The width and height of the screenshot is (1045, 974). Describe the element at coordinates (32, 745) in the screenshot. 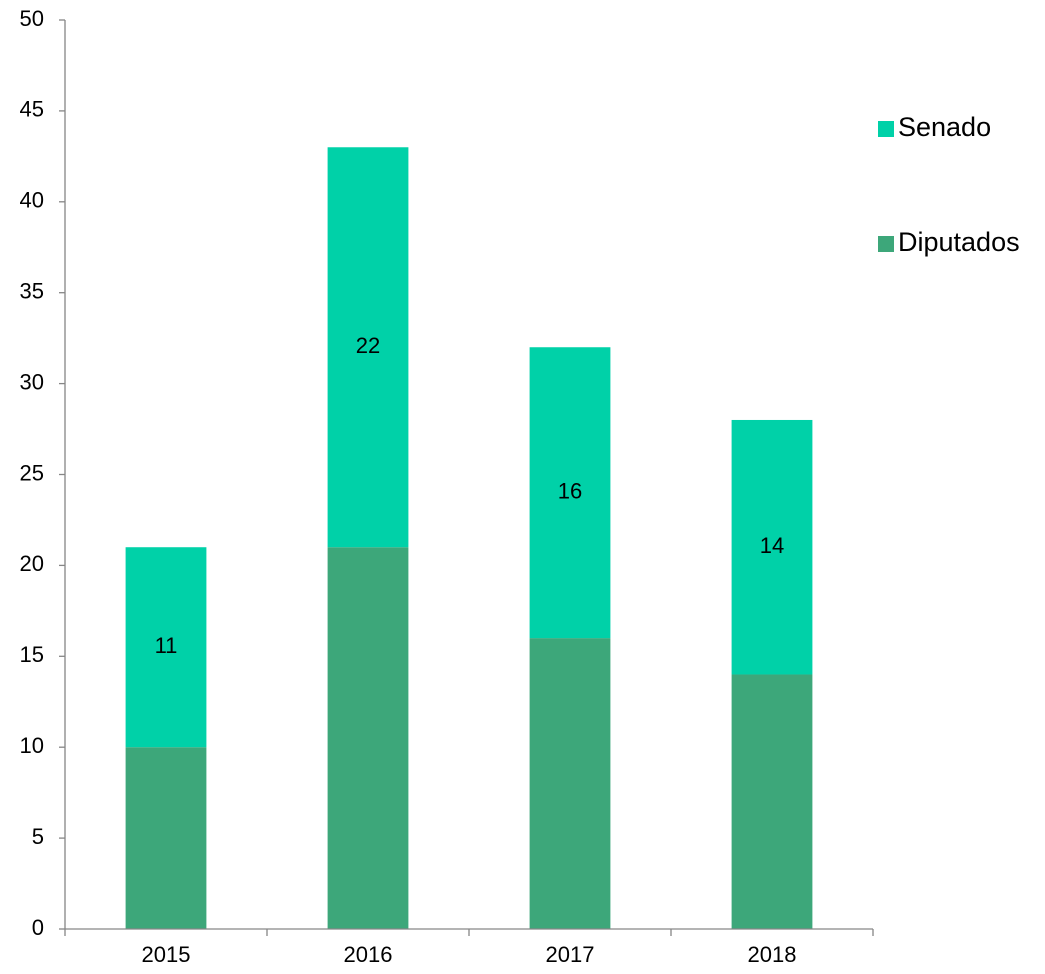

I see `y-tick-label: 10` at that location.